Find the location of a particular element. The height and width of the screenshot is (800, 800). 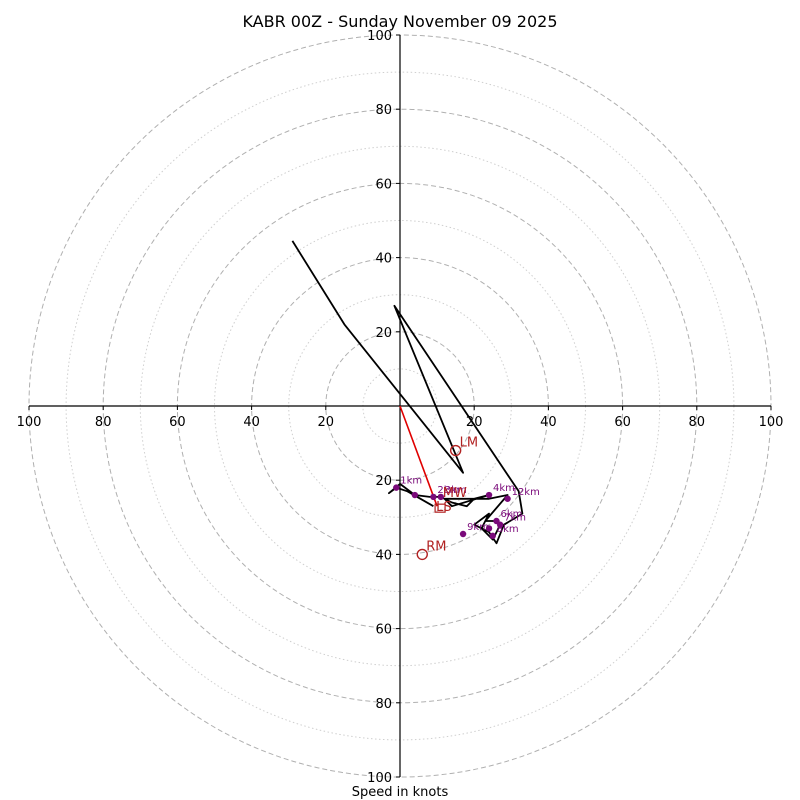

height-point-label: 1km is located at coordinates (411, 481).